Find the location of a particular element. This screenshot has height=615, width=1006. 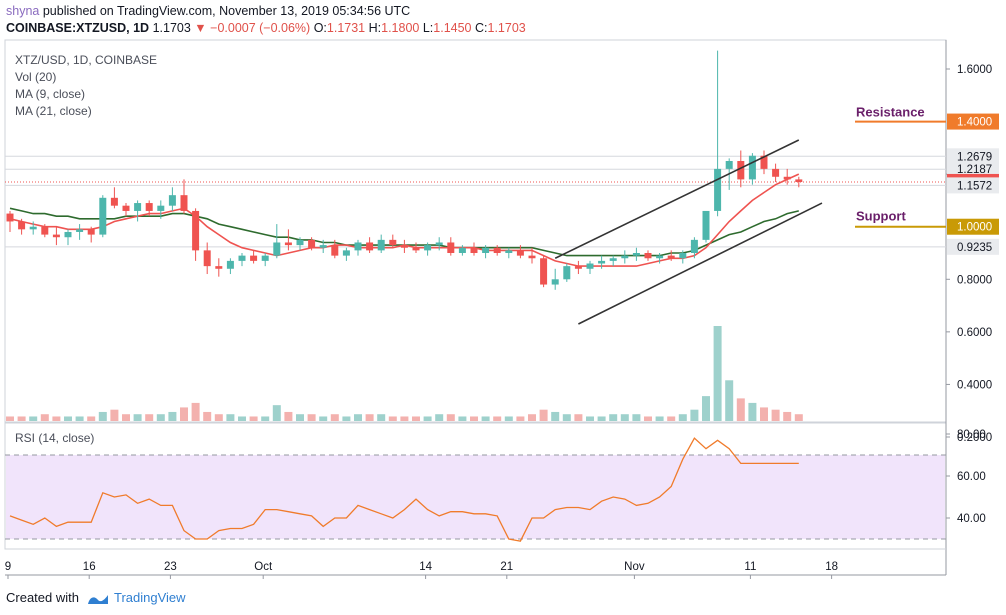

legend-title: XTZ/USD, 1D, COINBASE is located at coordinates (86, 60).